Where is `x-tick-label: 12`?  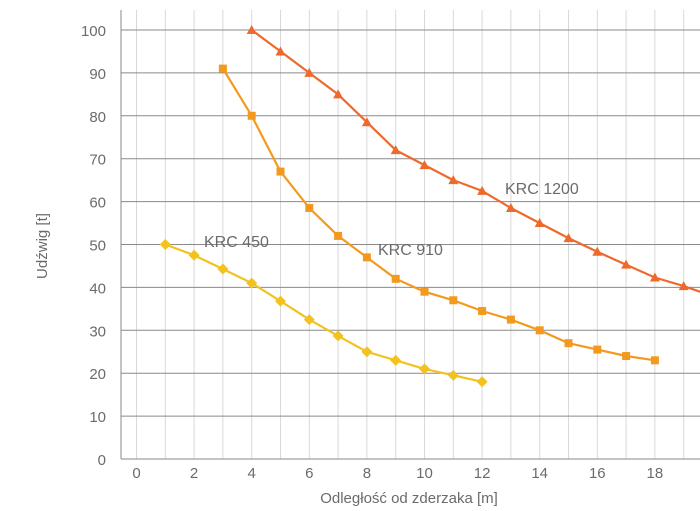 x-tick-label: 12 is located at coordinates (482, 473).